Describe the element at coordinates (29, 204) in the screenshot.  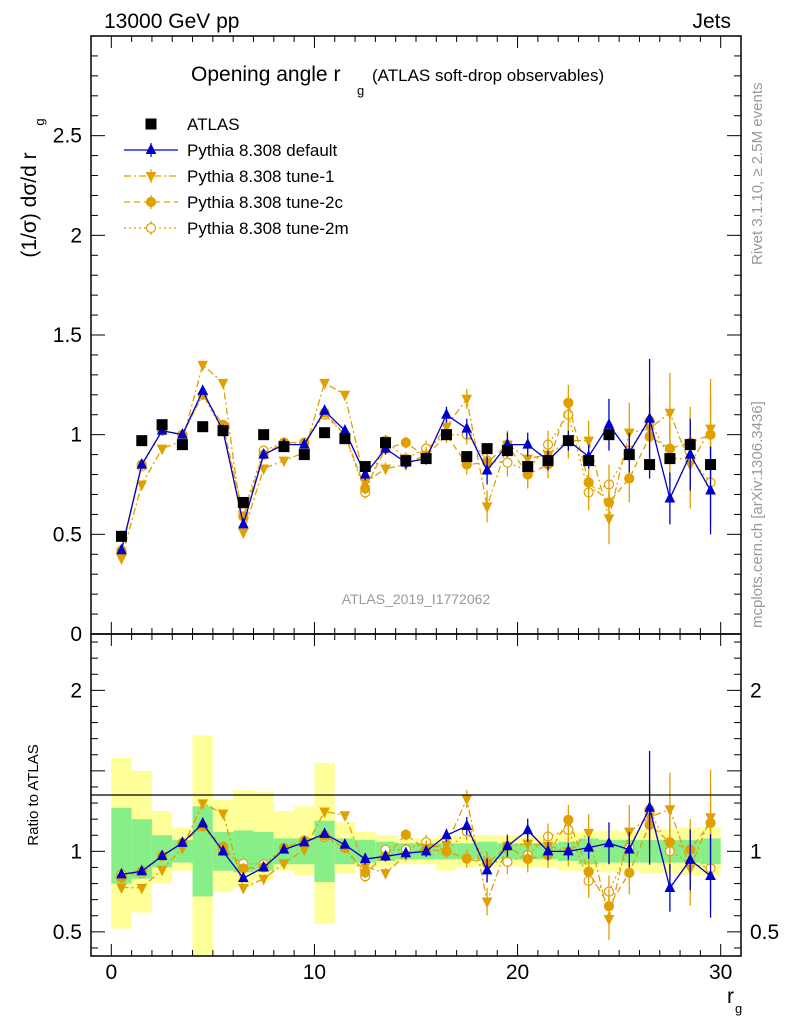
I see `main-y-label-text: (1/σ) dσ/d r` at that location.